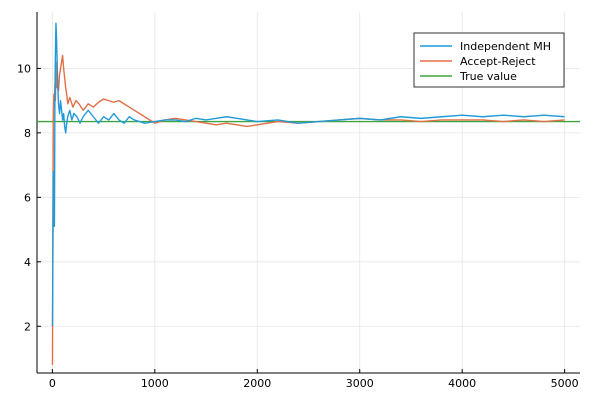  Describe the element at coordinates (360, 383) in the screenshot. I see `x-tick-label: 3000` at that location.